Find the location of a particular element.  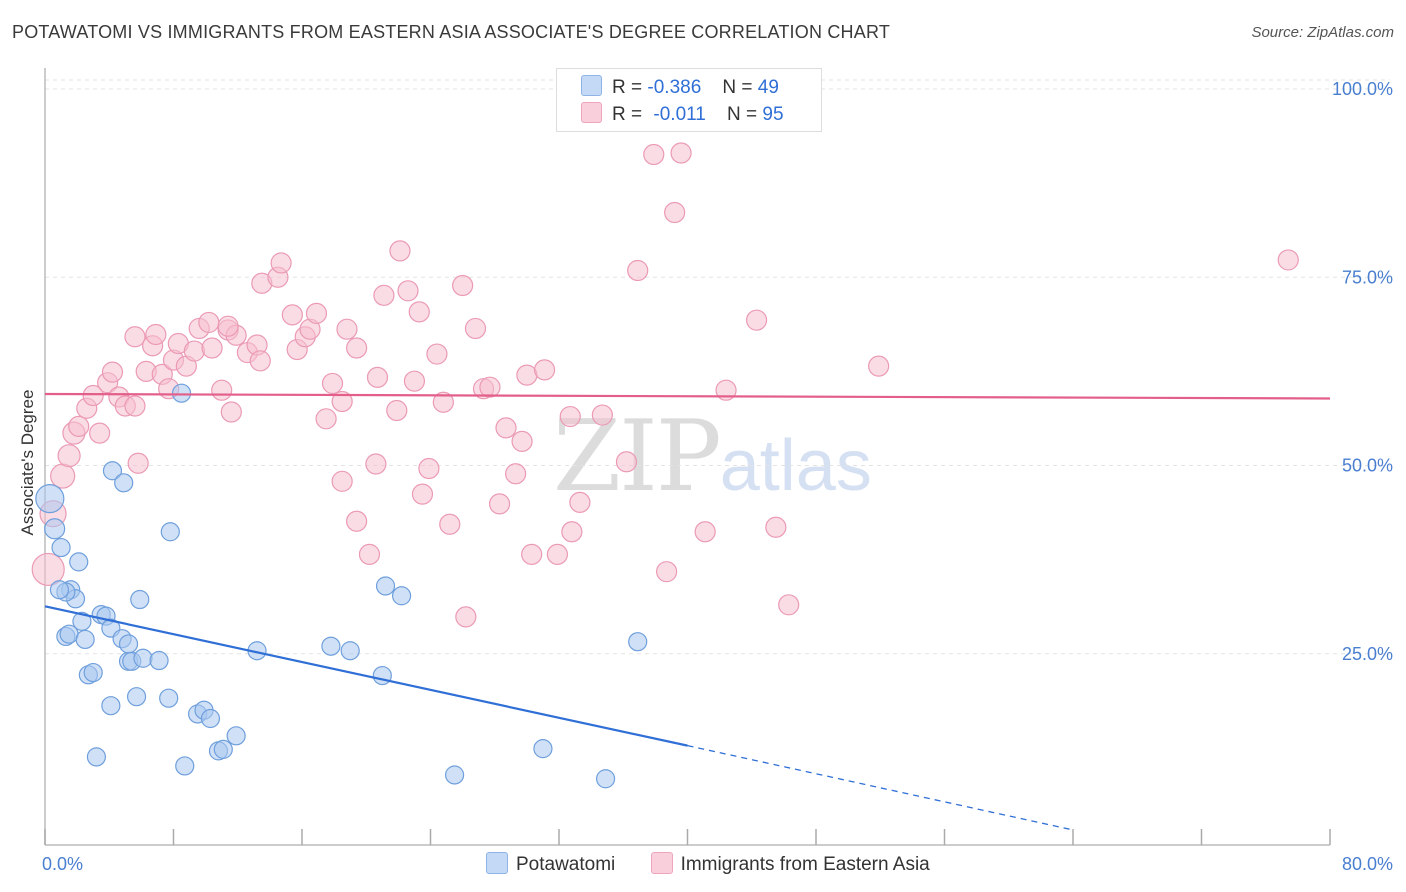

x-tick-label: 80.0% is located at coordinates (1367, 864).